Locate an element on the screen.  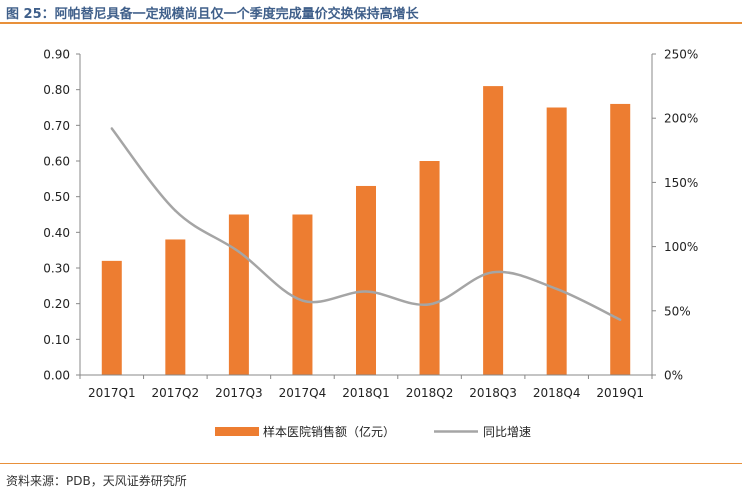
growth-point-2017Q1 is located at coordinates (111, 128).